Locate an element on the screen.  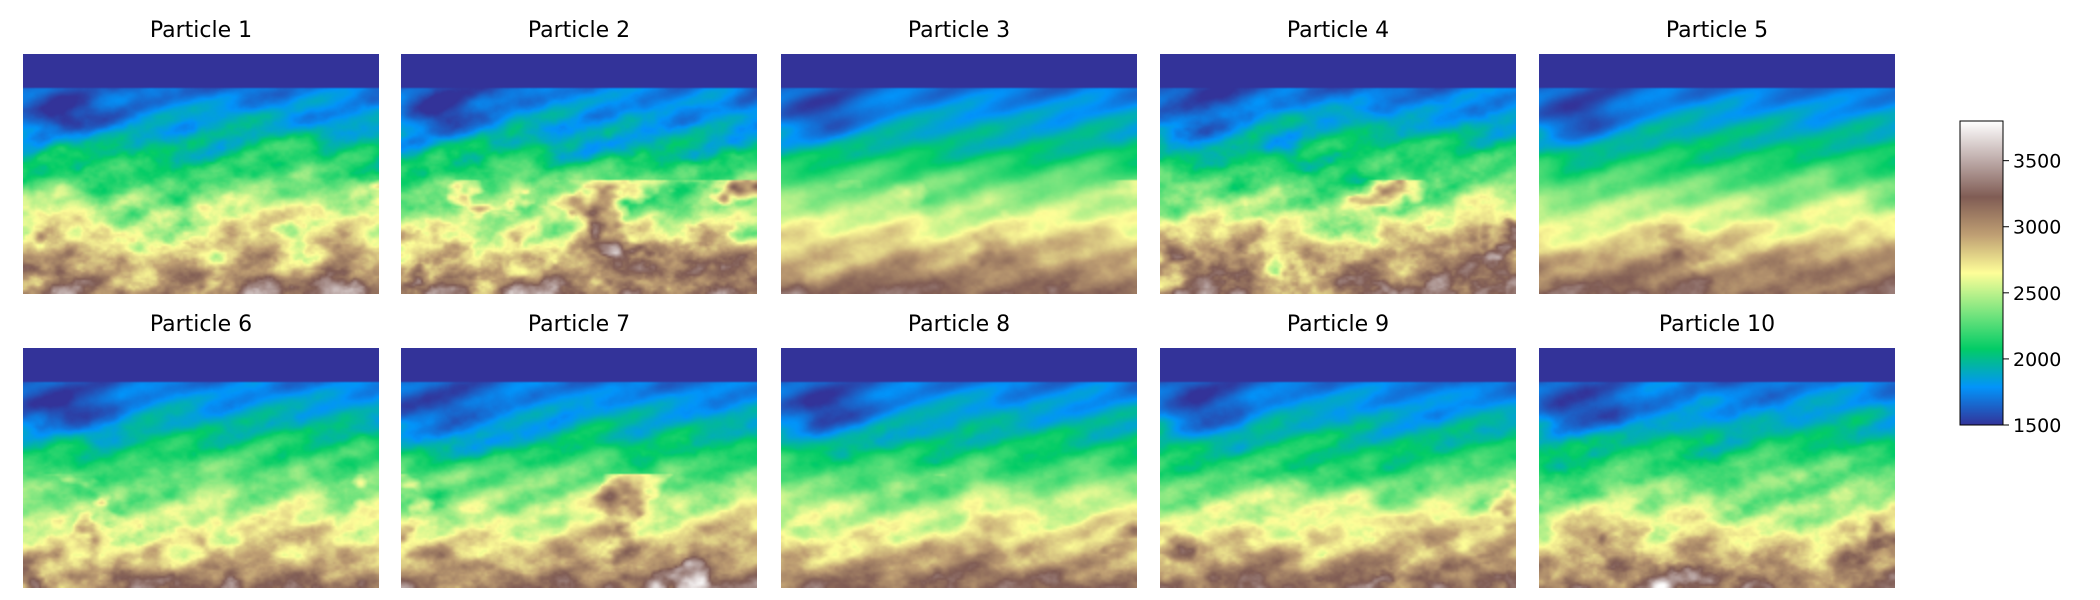
panel-1: Particle 1 is located at coordinates (201, 156).